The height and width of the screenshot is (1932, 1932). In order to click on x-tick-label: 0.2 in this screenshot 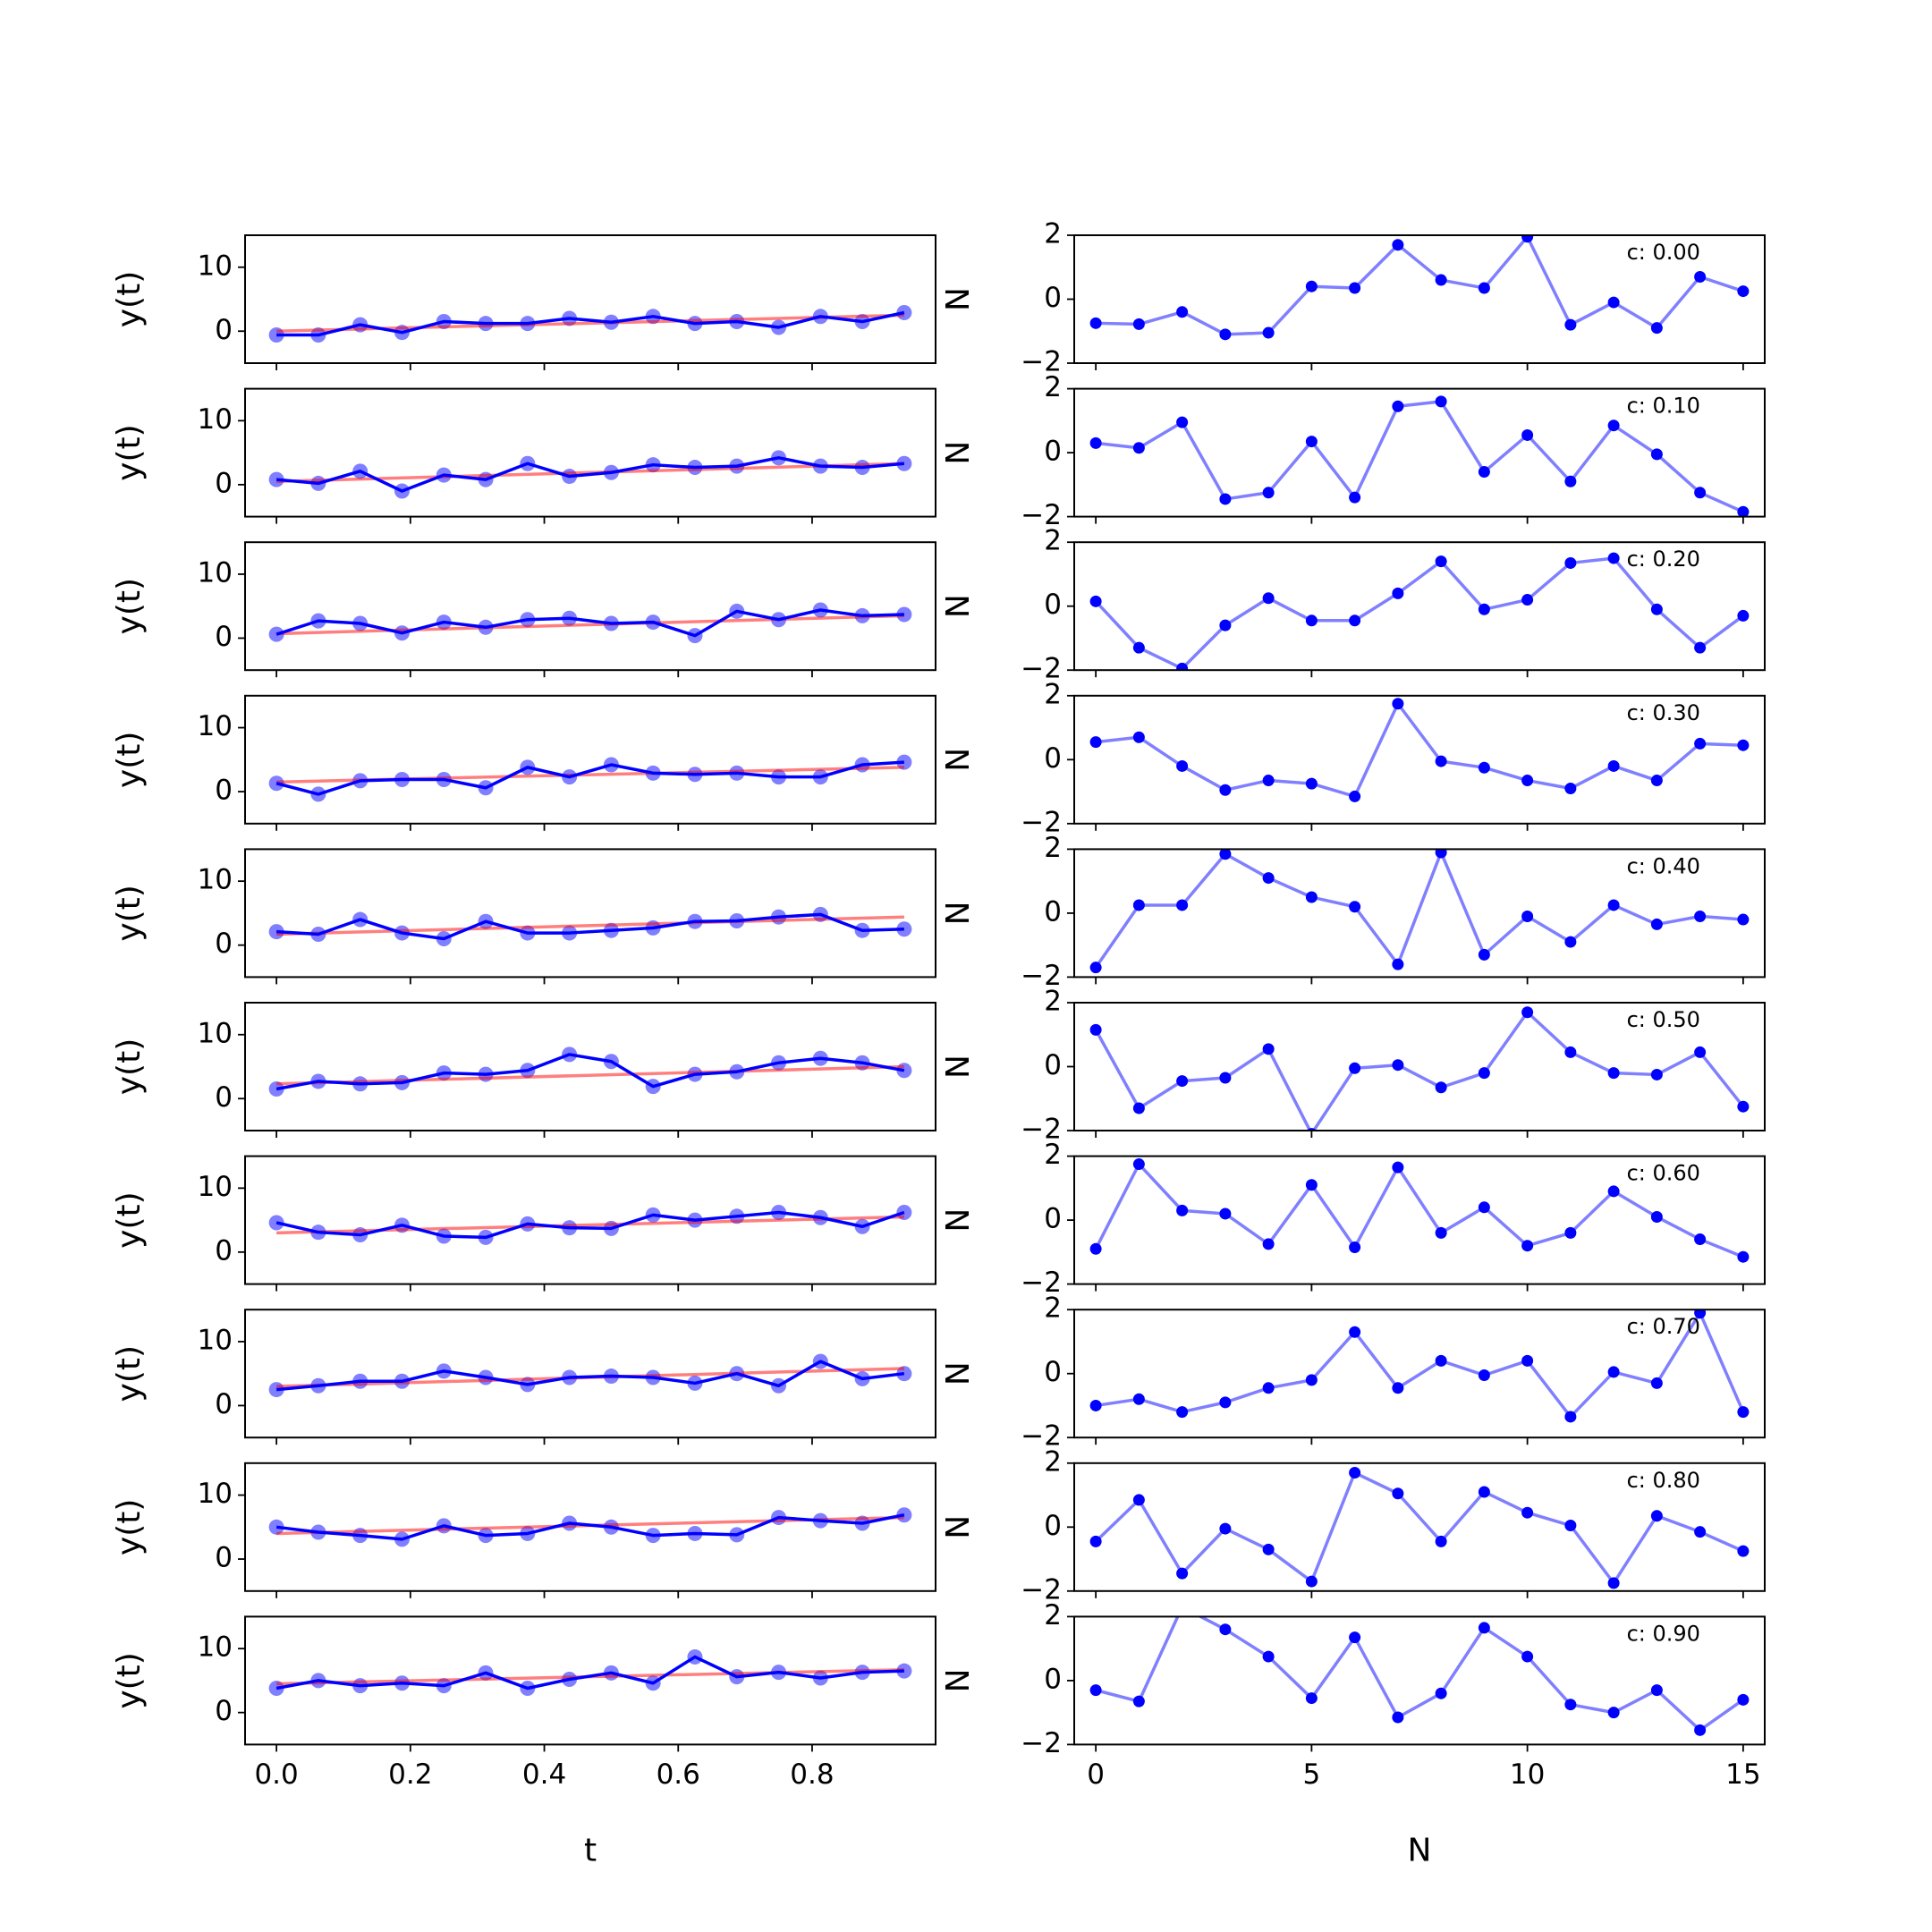, I will do `click(410, 1774)`.